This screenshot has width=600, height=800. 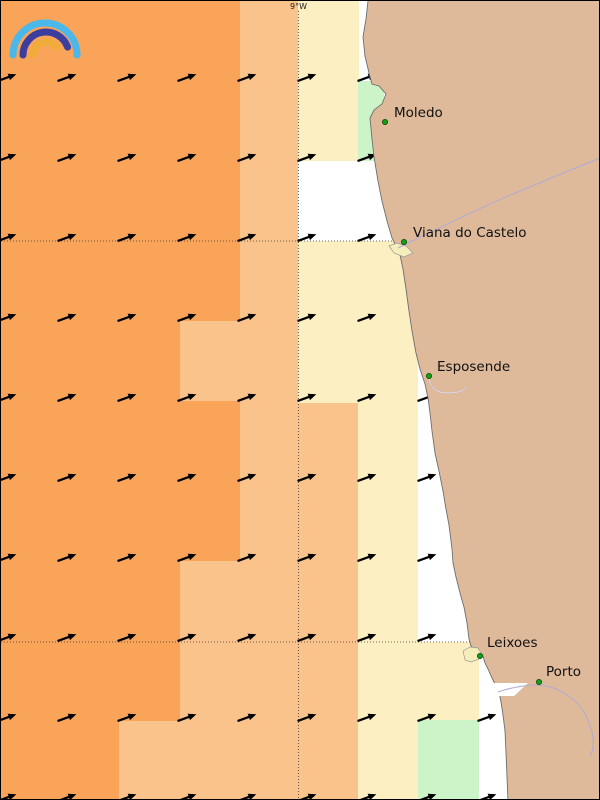 What do you see at coordinates (470, 233) in the screenshot?
I see `city-label-viana-do-castelo: Viana do Castelo` at bounding box center [470, 233].